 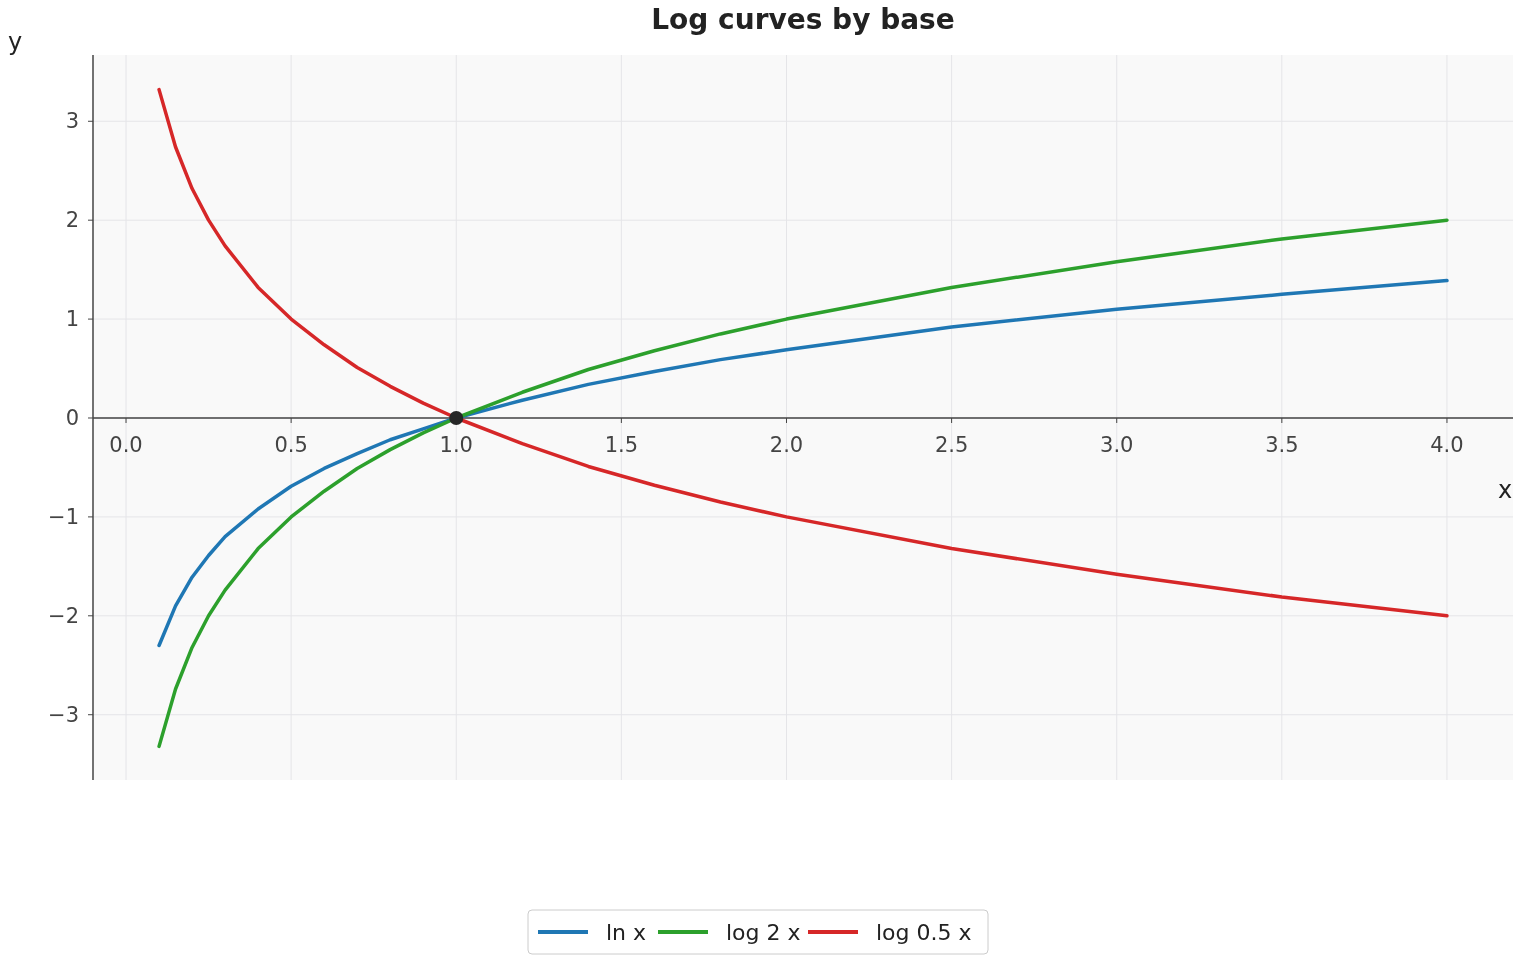 I want to click on legend-label: log 0.5 x, so click(x=924, y=932).